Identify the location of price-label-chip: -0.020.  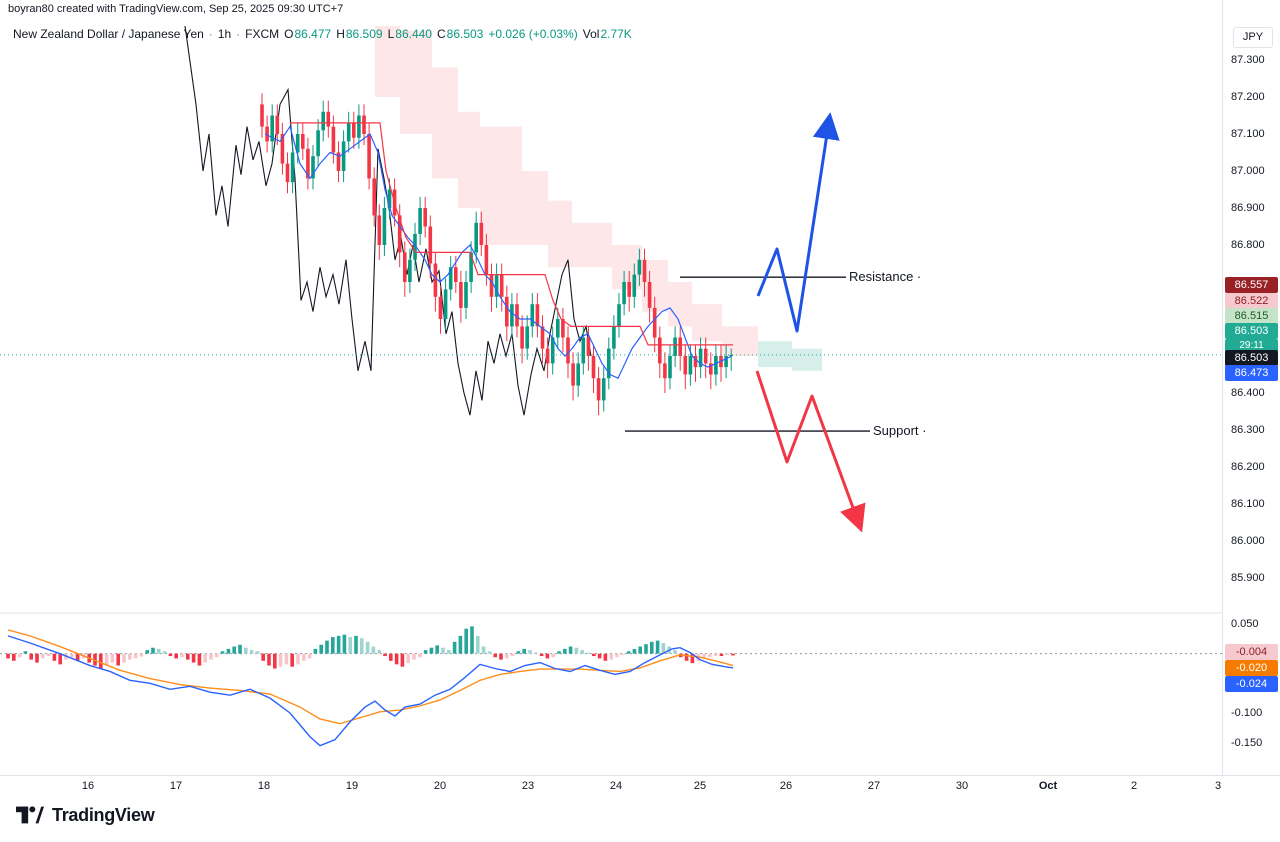
(1251, 668).